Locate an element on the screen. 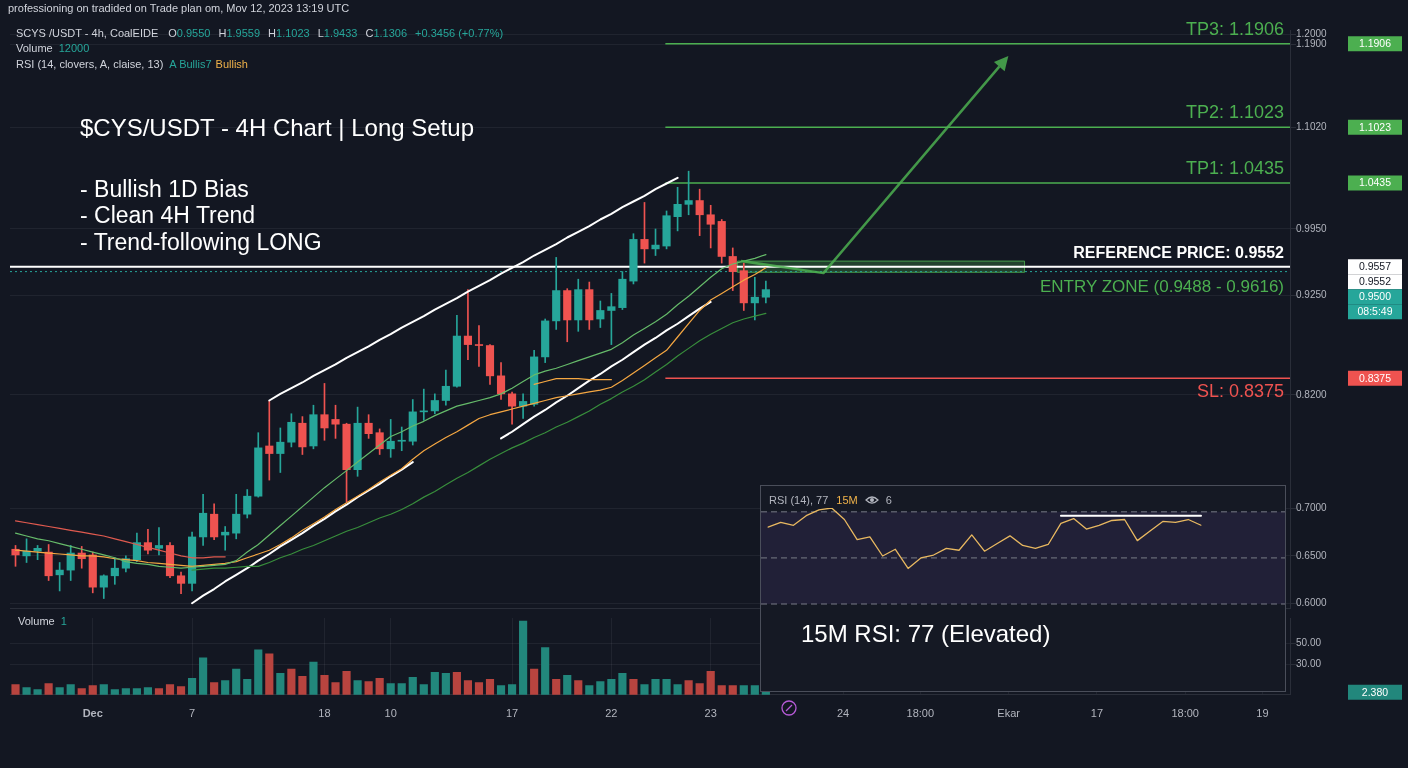  annotation: 0.9550 is located at coordinates (193, 33).